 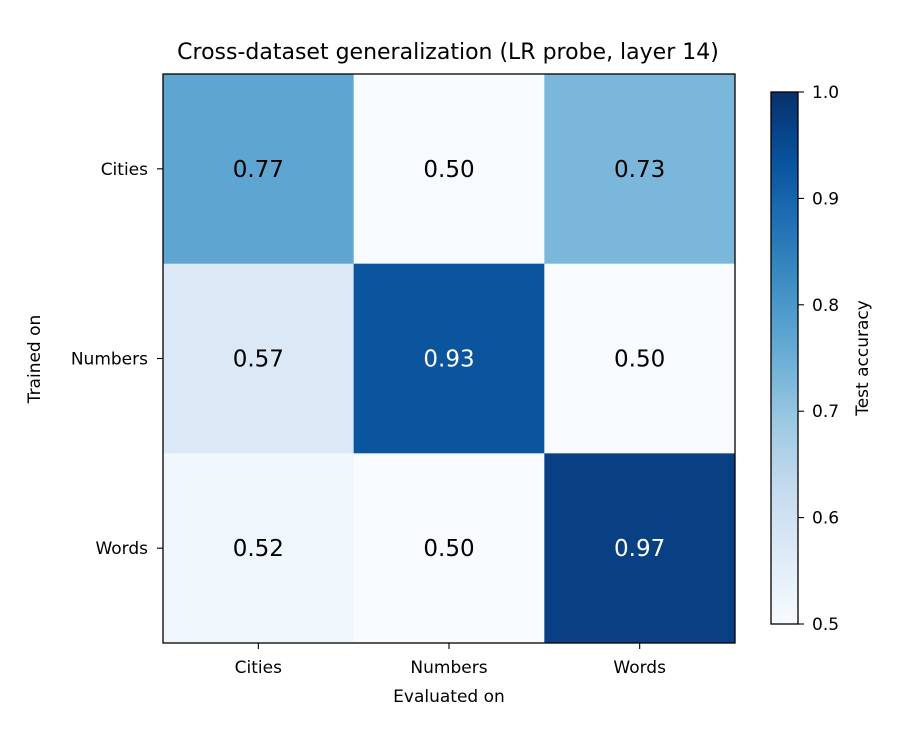 What do you see at coordinates (818, 359) in the screenshot?
I see `colorbar-ticks: 0.5 0.6 0.7 0.8 0.9 1.0` at bounding box center [818, 359].